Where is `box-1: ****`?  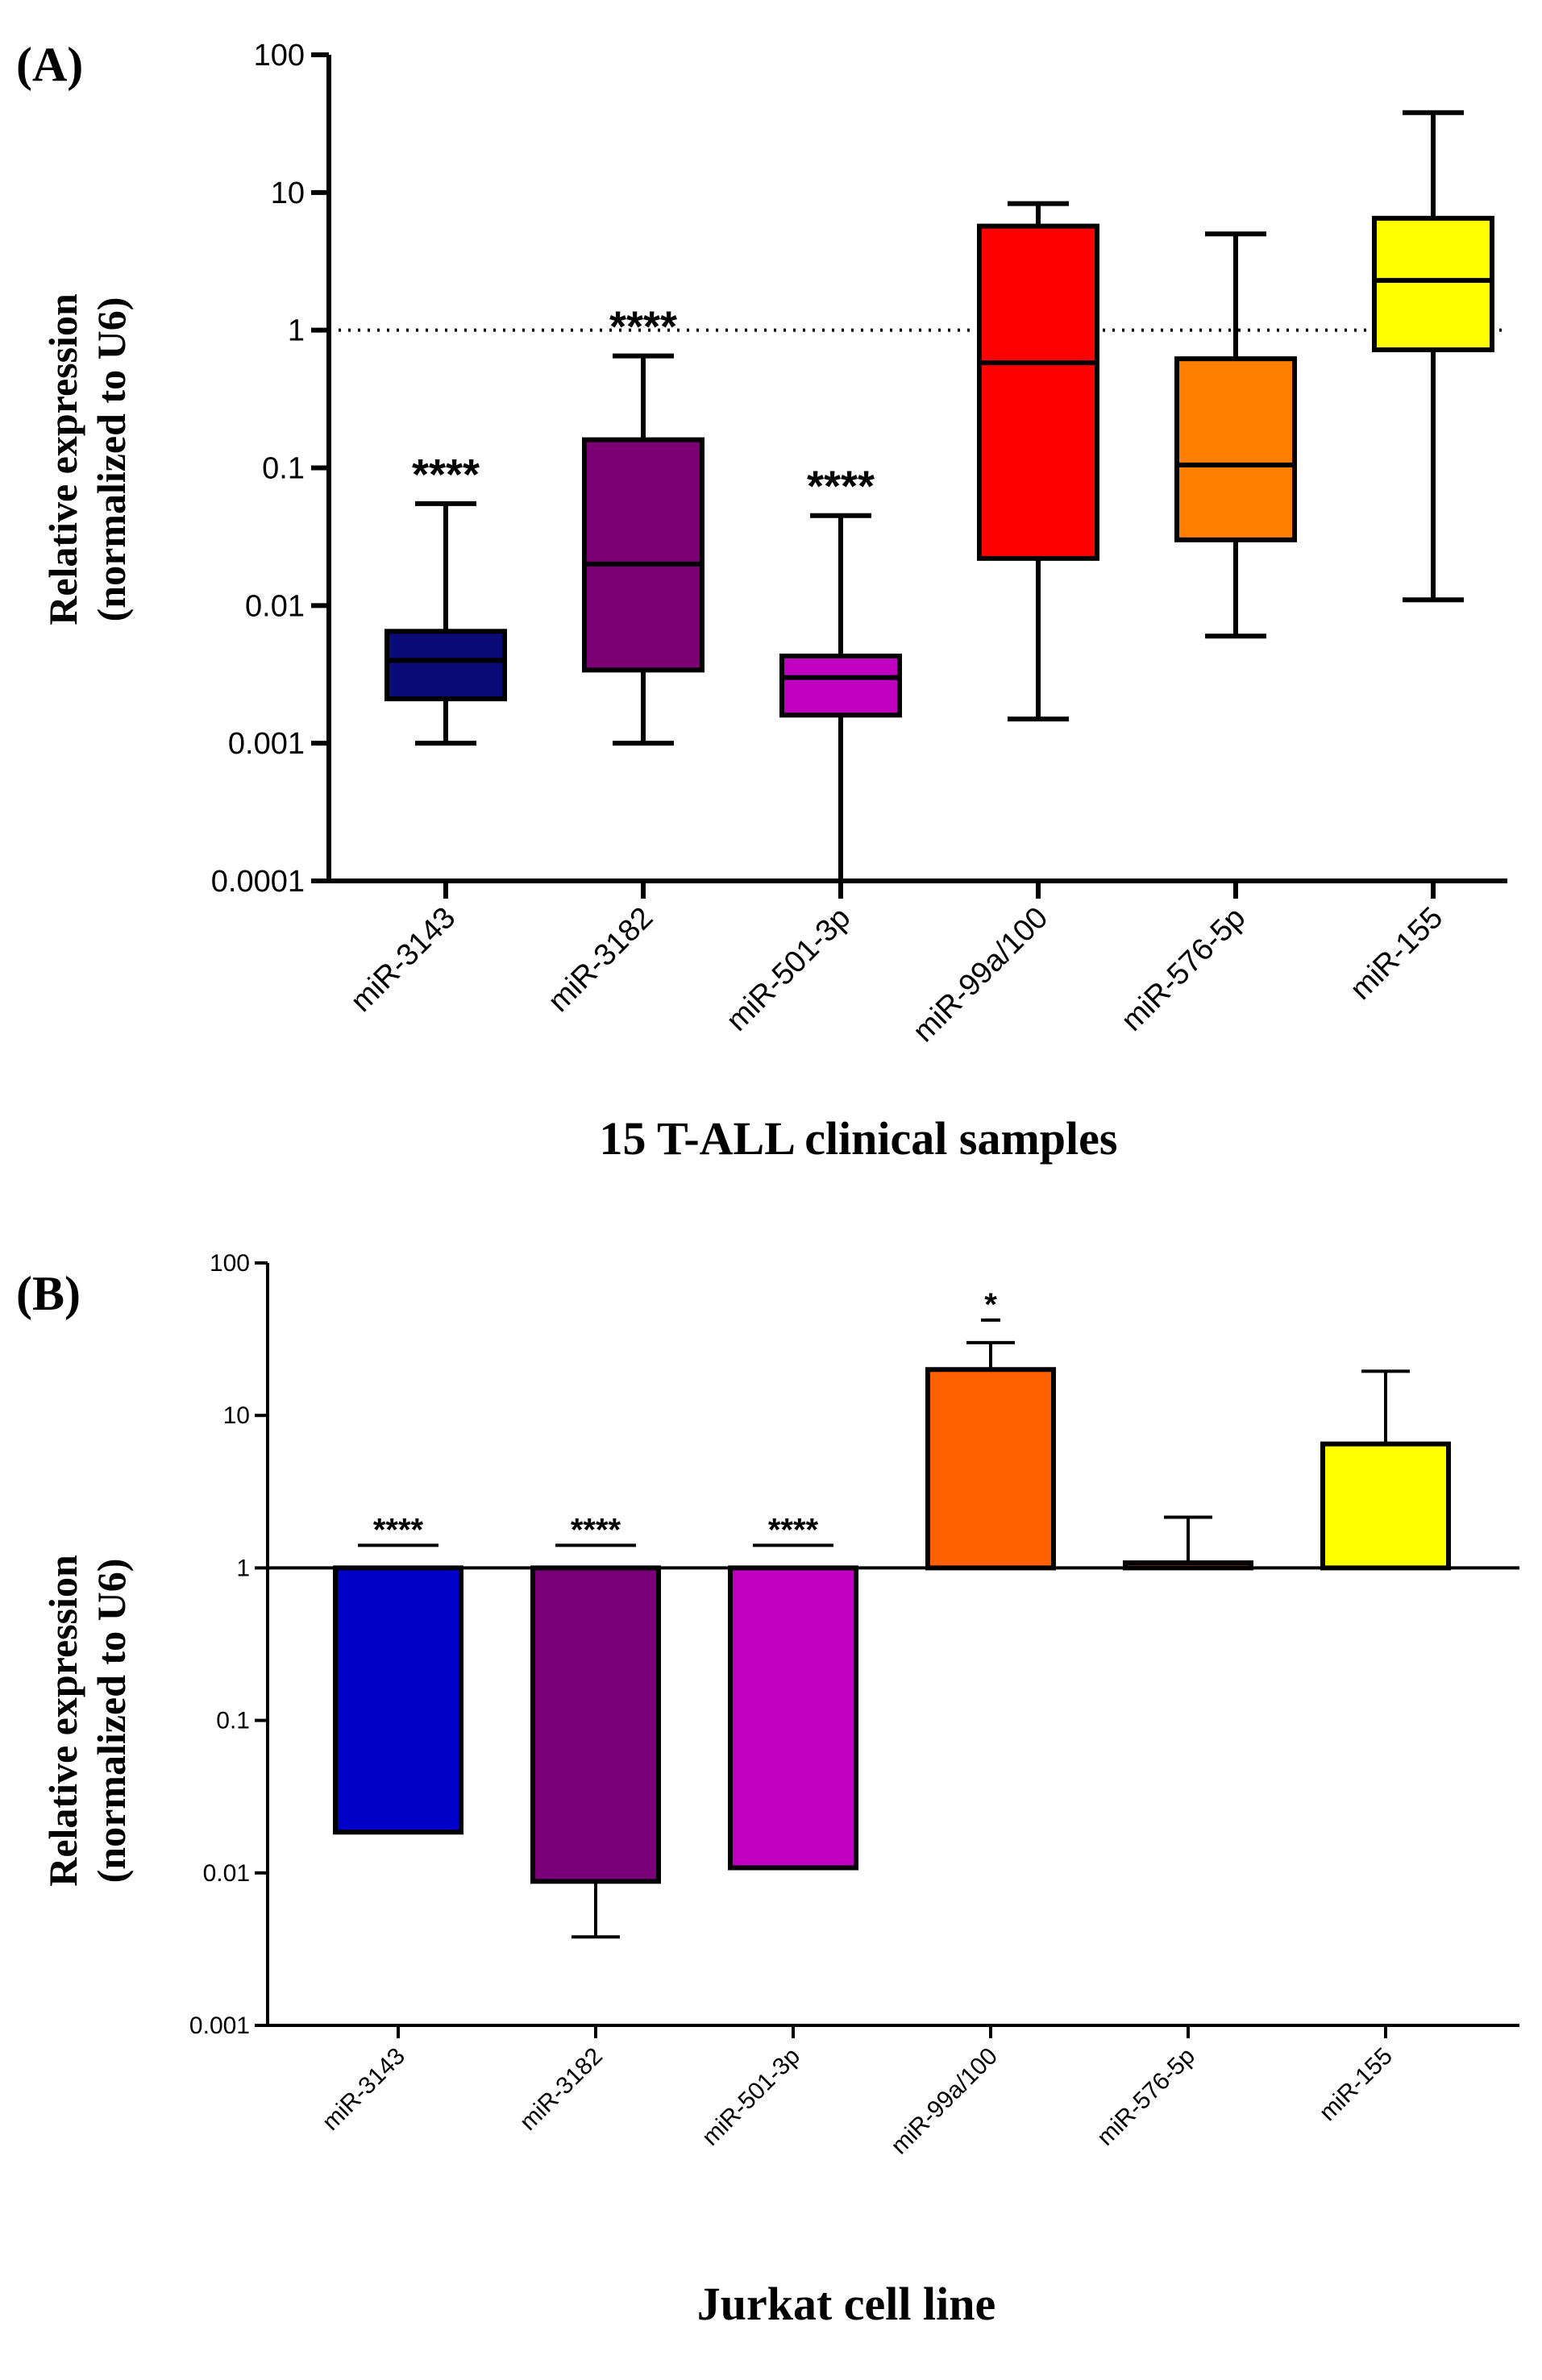 box-1: **** is located at coordinates (643, 525).